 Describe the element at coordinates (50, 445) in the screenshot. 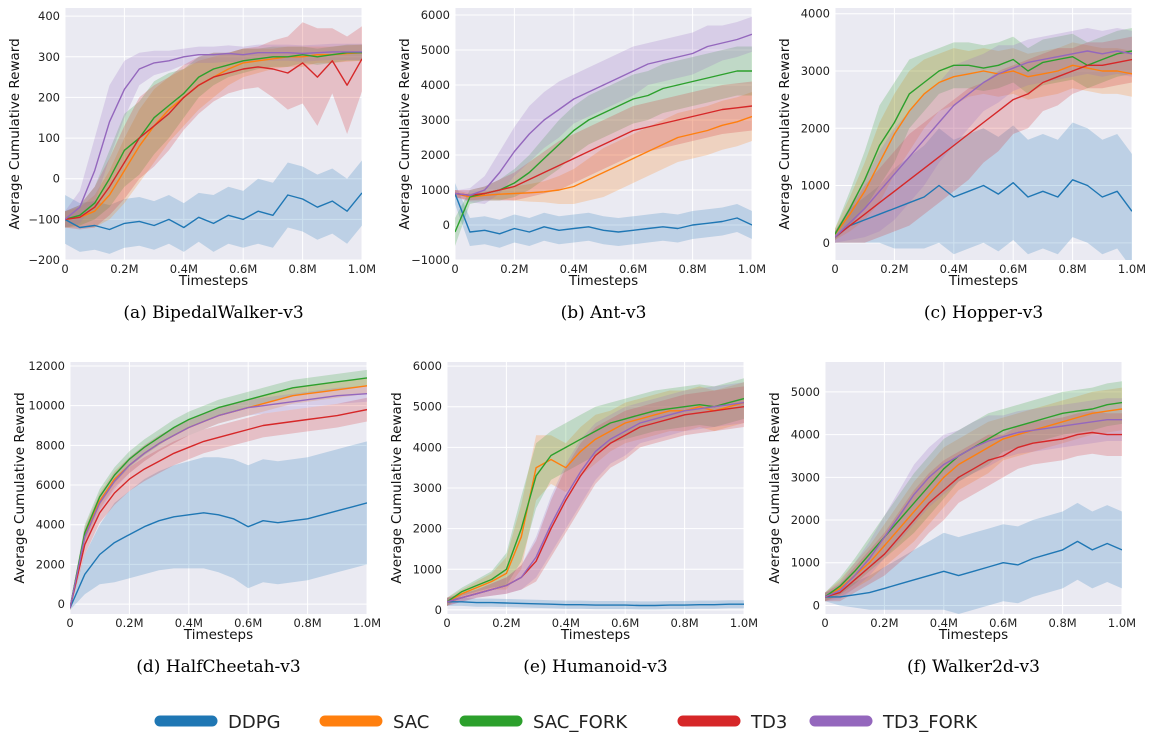

I see `y-tick-label: 8000` at that location.